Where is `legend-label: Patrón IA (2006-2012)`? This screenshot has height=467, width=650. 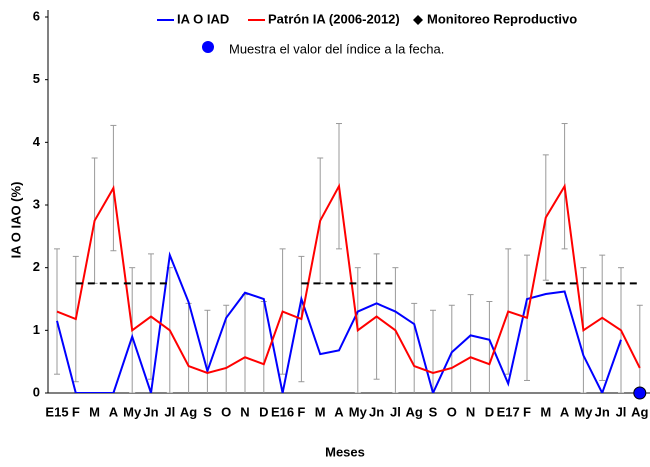 legend-label: Patrón IA (2006-2012) is located at coordinates (334, 18).